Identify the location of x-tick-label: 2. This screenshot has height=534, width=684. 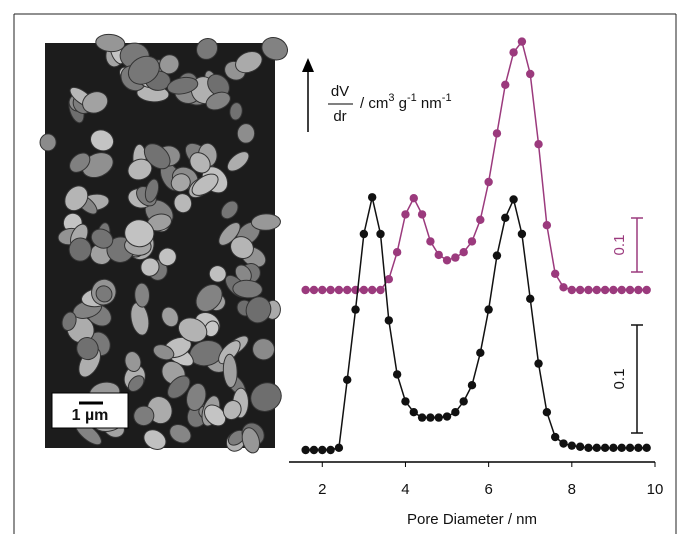
(322, 489).